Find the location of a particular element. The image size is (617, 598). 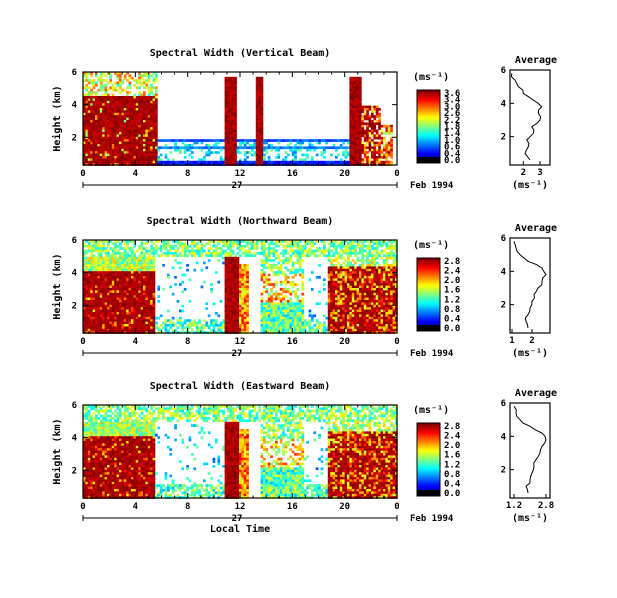

colorbar: 3.63.43.02.62.21.81.41.00.60.40.0 is located at coordinates (438, 127).